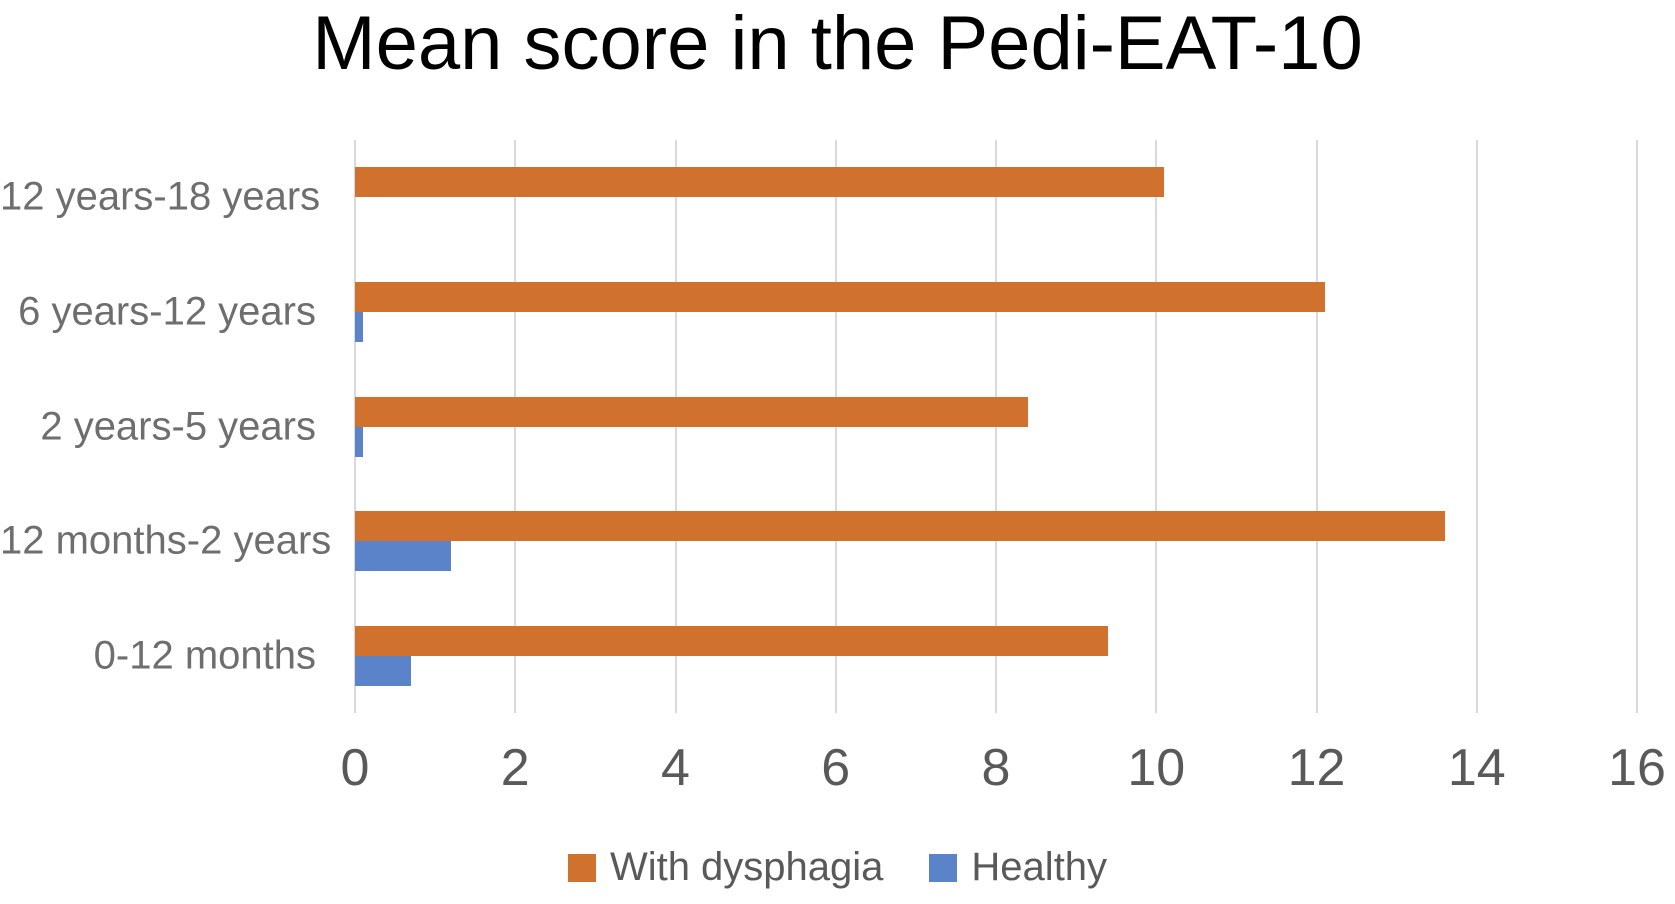  Describe the element at coordinates (675, 768) in the screenshot. I see `x-tick-label-4: 4` at that location.